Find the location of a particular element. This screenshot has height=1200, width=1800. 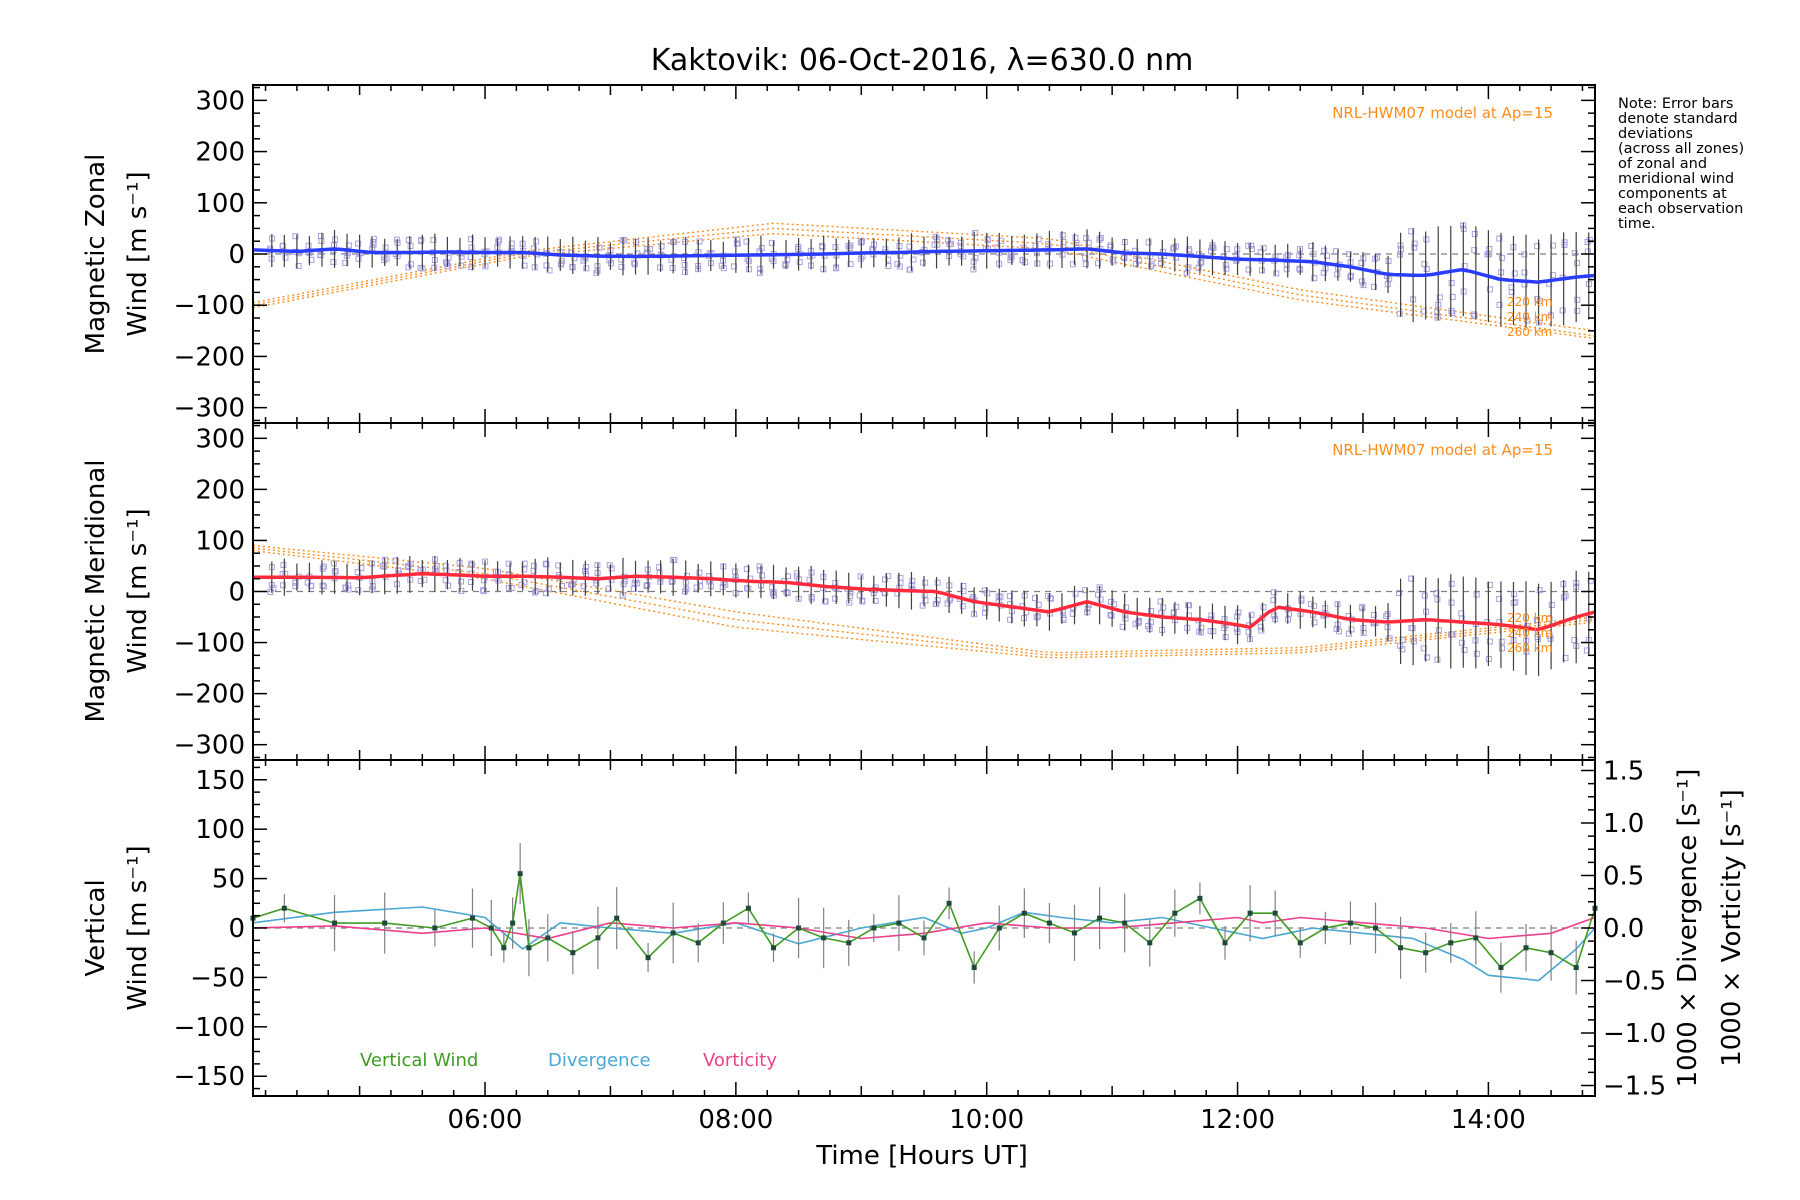

y-tick-label: 50 is located at coordinates (228, 880).